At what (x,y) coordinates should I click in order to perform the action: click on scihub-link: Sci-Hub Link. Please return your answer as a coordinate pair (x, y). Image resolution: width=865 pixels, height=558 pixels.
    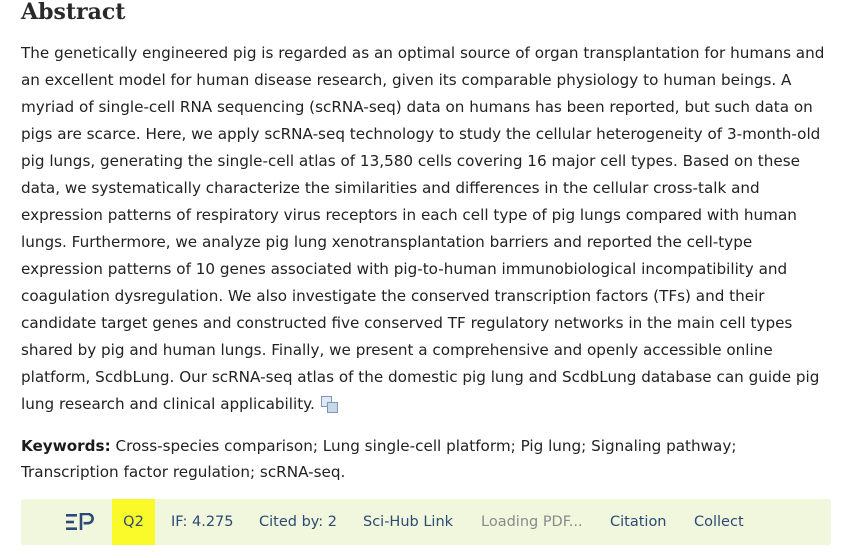
    Looking at the image, I should click on (408, 522).